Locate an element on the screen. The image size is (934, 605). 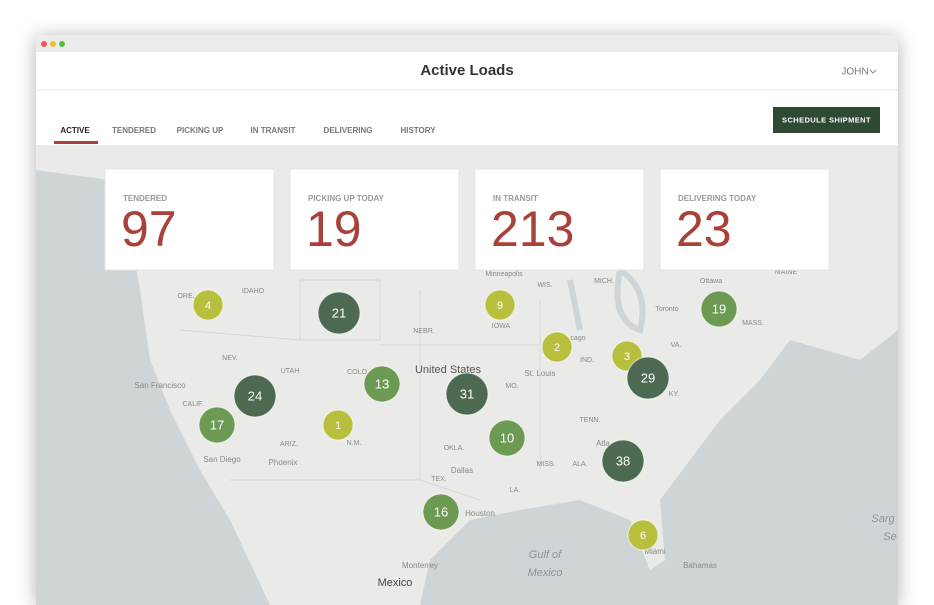
map-label: Monterrey is located at coordinates (420, 565).